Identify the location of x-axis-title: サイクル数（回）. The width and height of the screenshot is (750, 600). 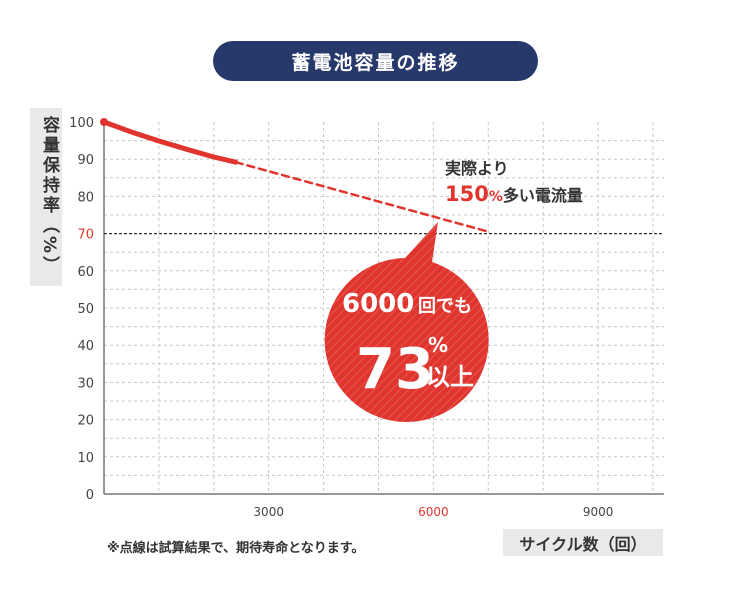
(583, 544).